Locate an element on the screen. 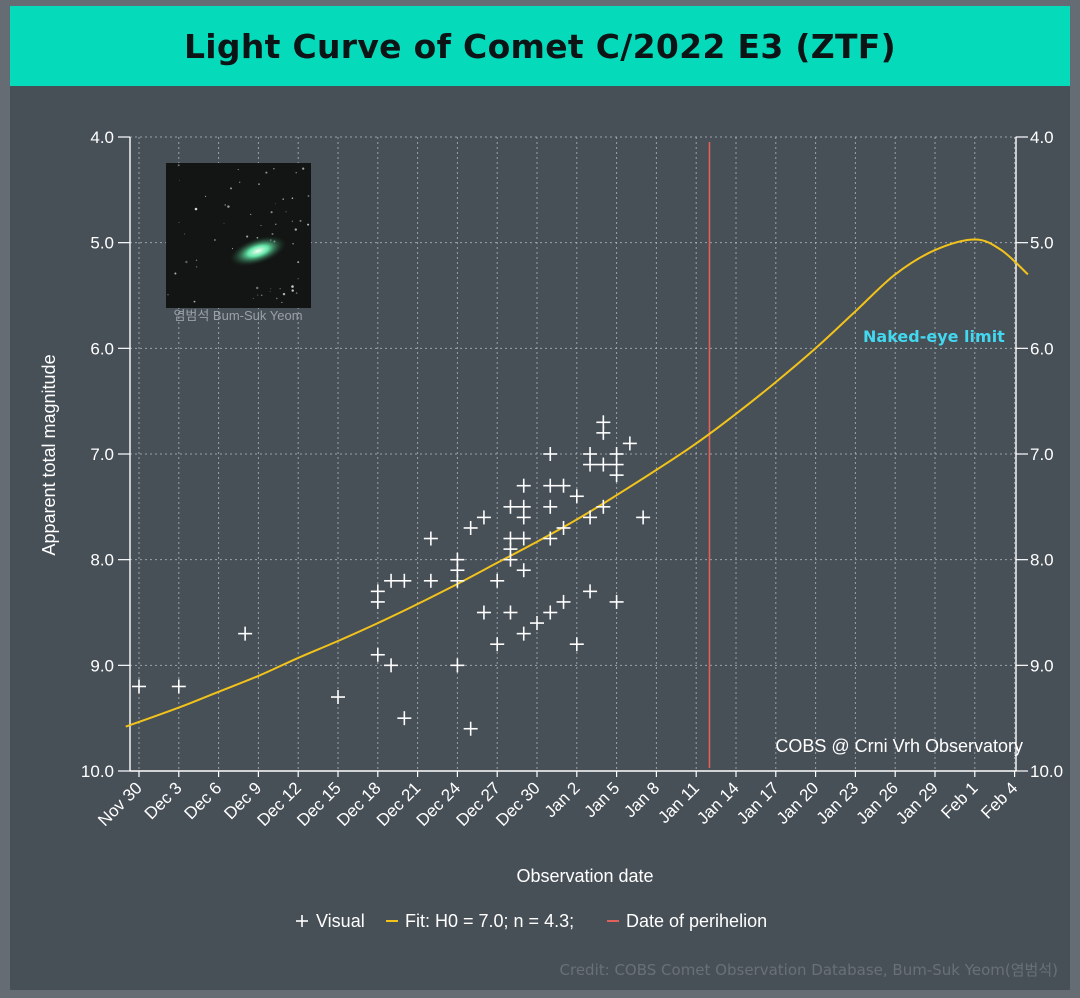  x-tick-label: Dec 15 is located at coordinates (319, 804).